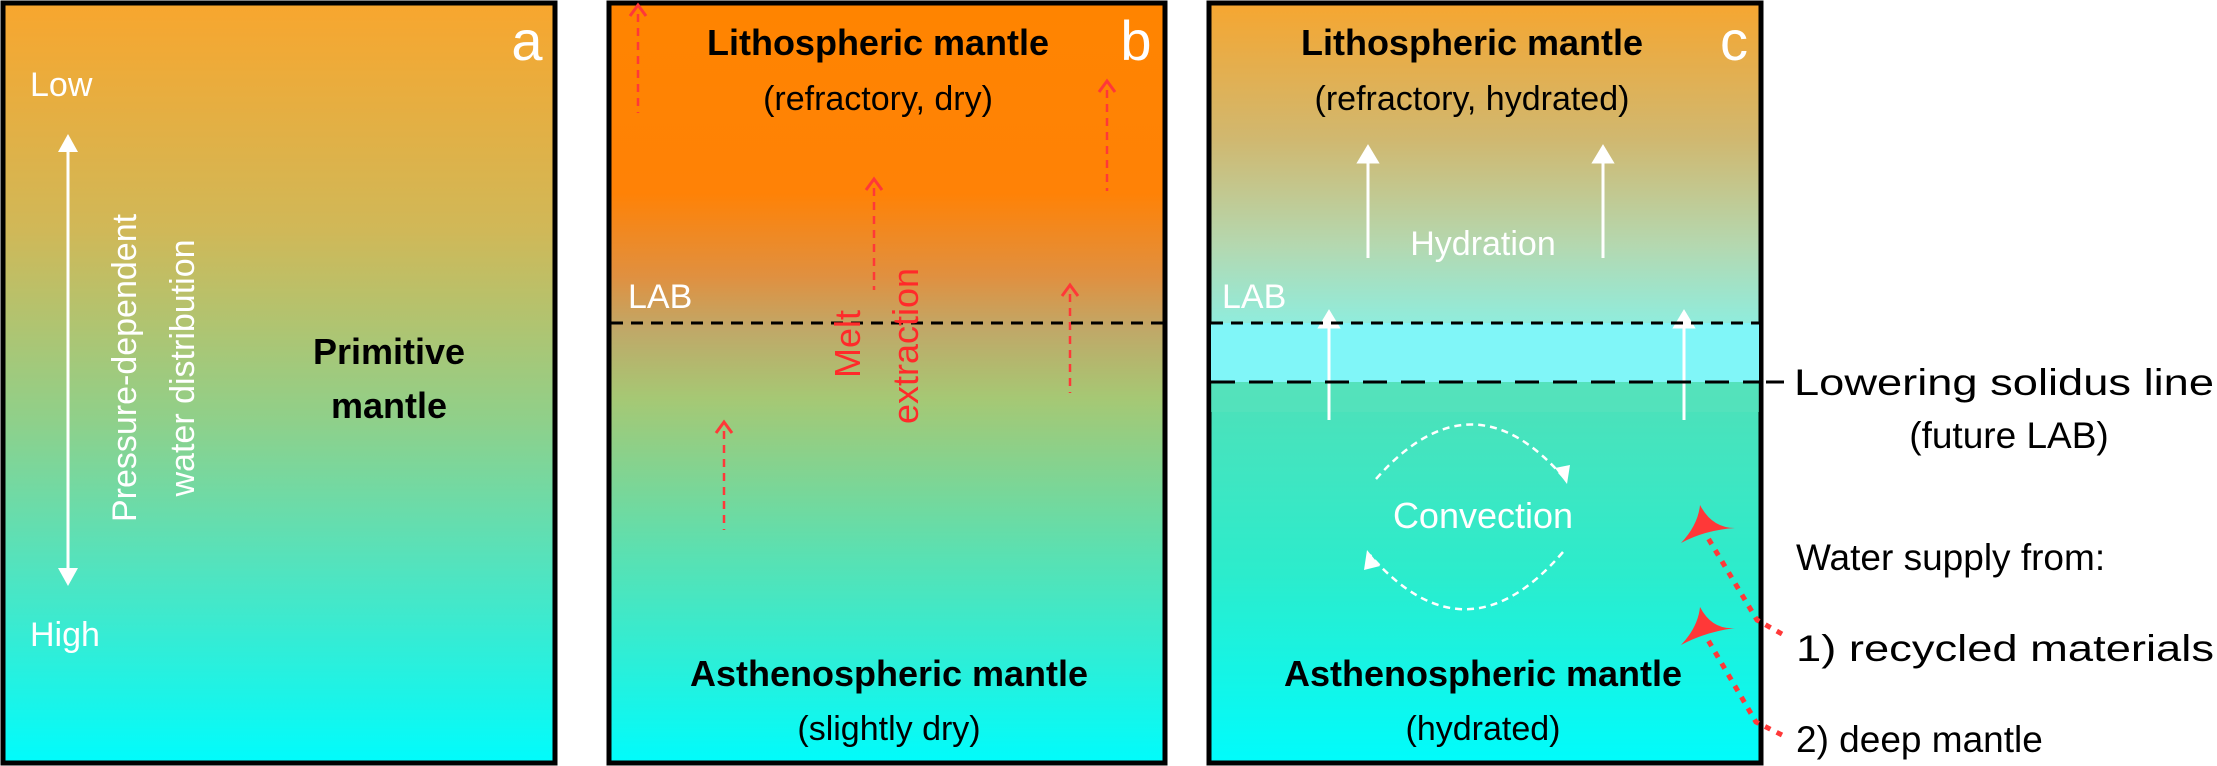 The height and width of the screenshot is (766, 2217). What do you see at coordinates (1483, 729) in the screenshot?
I see `asthenospheric-mantle-subtitle-c: (hydrated)` at bounding box center [1483, 729].